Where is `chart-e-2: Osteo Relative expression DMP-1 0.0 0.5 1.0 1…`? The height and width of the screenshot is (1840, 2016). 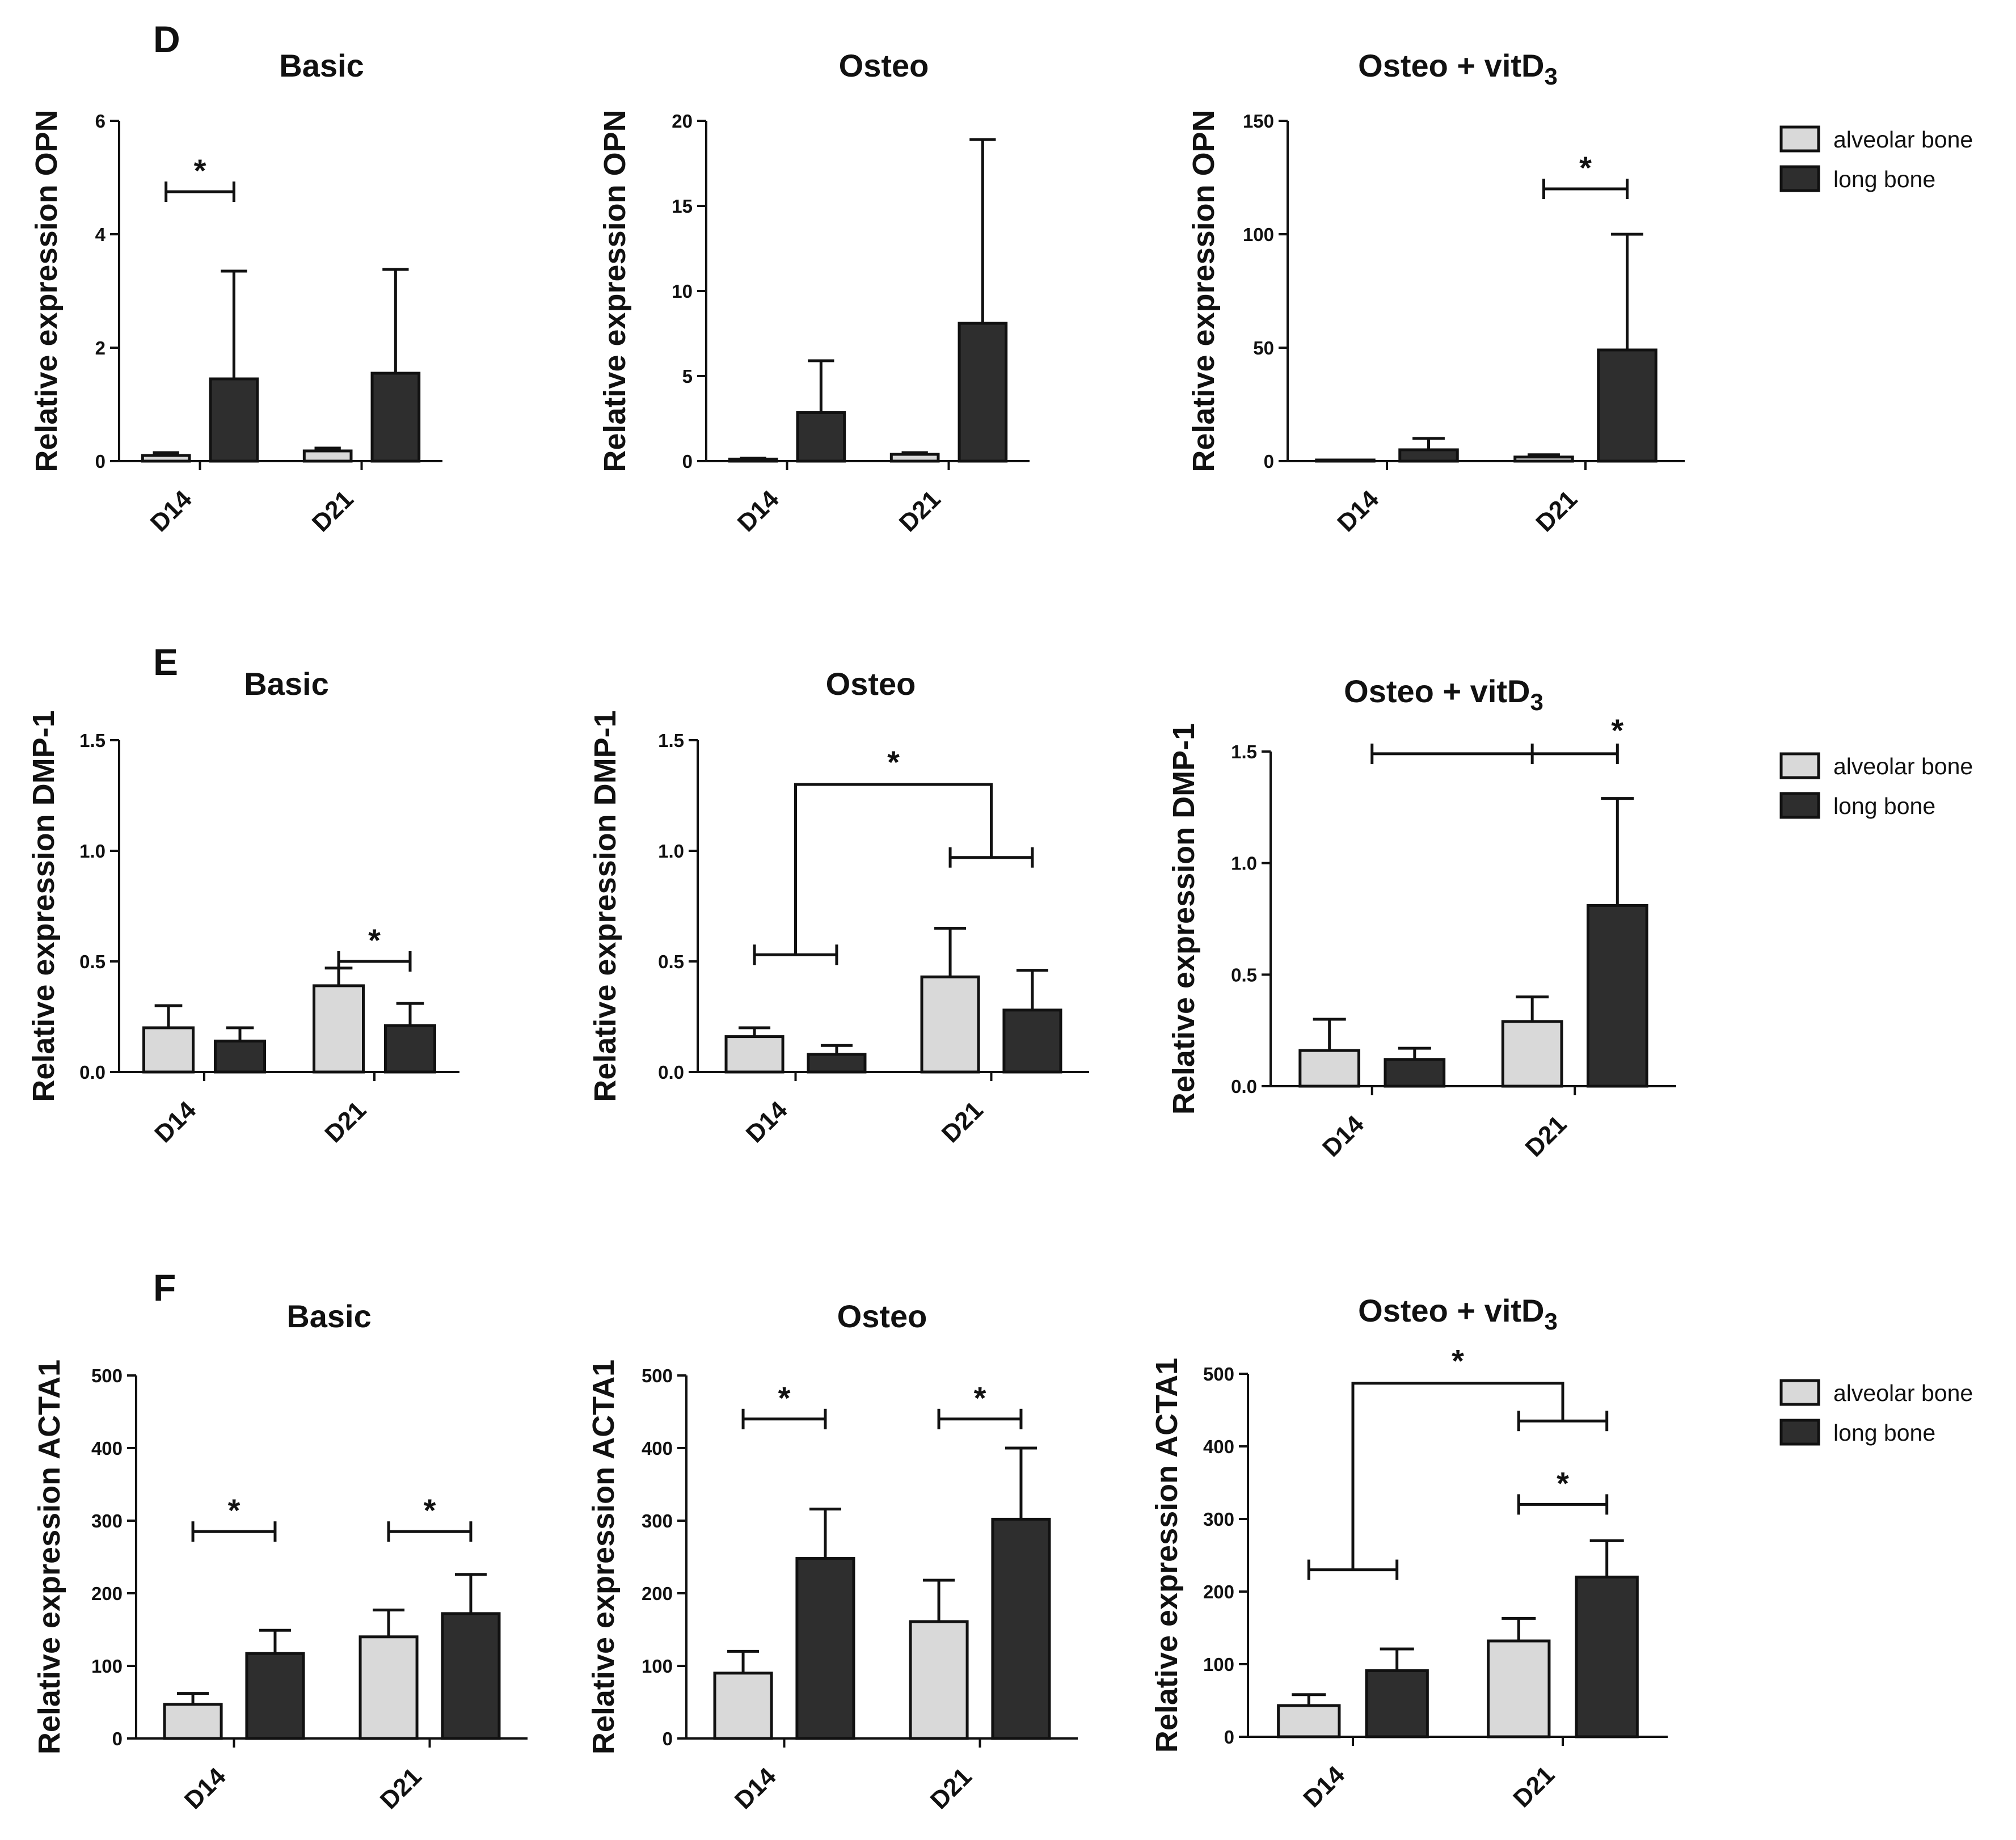 chart-e-2: Osteo Relative expression DMP-1 0.0 0.5 1.0 1… is located at coordinates (838, 907).